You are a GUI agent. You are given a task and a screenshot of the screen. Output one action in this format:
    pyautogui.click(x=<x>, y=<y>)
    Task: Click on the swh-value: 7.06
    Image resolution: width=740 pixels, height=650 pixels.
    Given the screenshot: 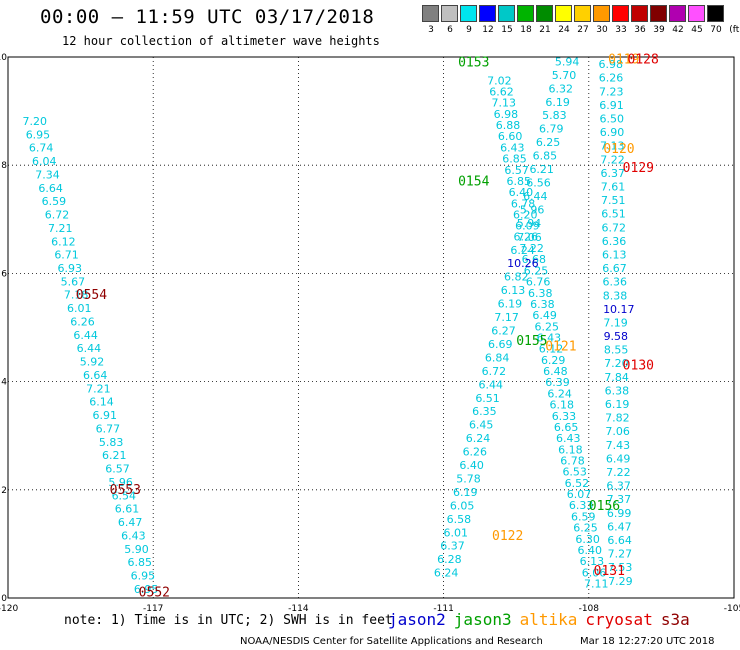 What is the action you would take?
    pyautogui.click(x=617, y=431)
    